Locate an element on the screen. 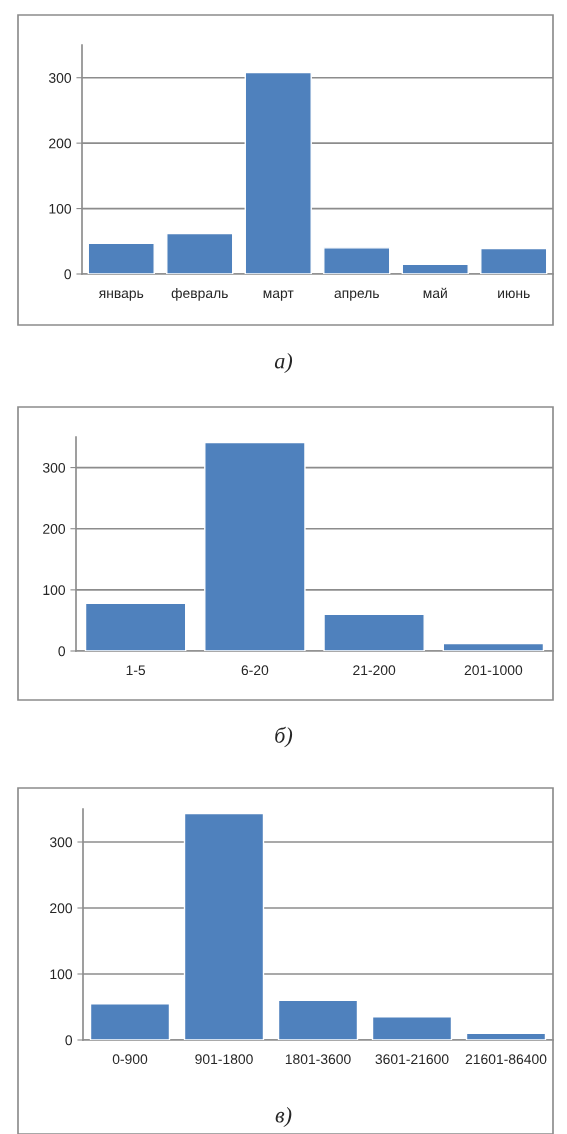 The width and height of the screenshot is (567, 1134). x-tick-label: апрель is located at coordinates (356, 295).